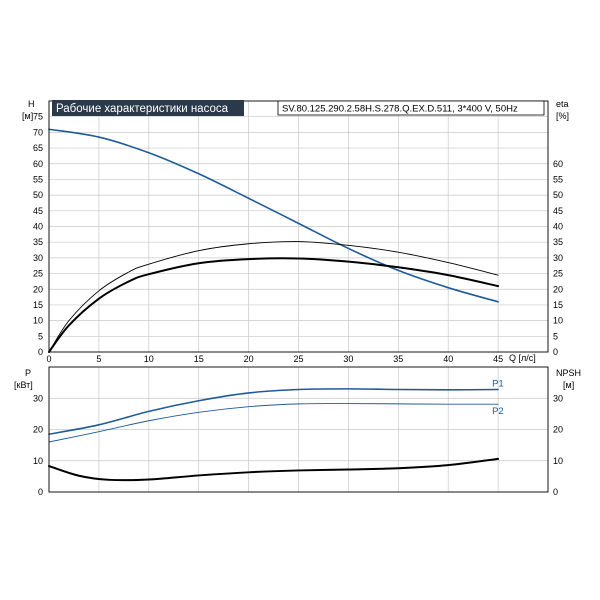 The width and height of the screenshot is (600, 600). What do you see at coordinates (40, 492) in the screenshot?
I see `bottom-left-tick-label: 0` at bounding box center [40, 492].